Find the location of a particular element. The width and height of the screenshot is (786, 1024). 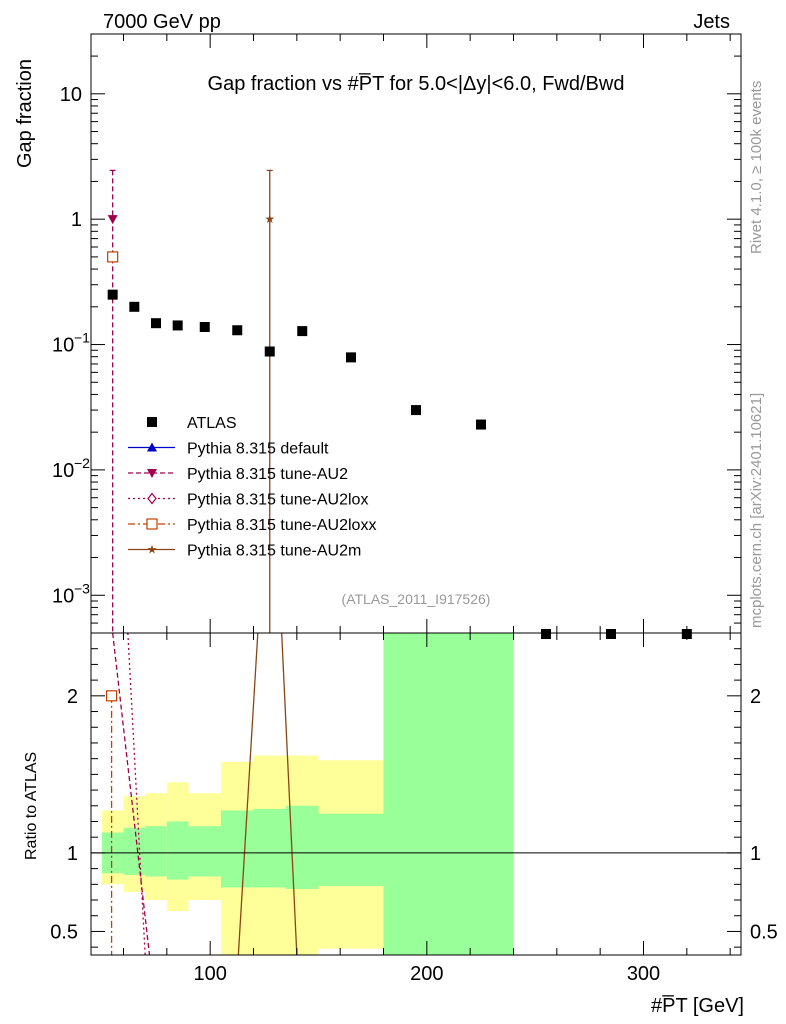

mc-points: ★ is located at coordinates (190, 457).